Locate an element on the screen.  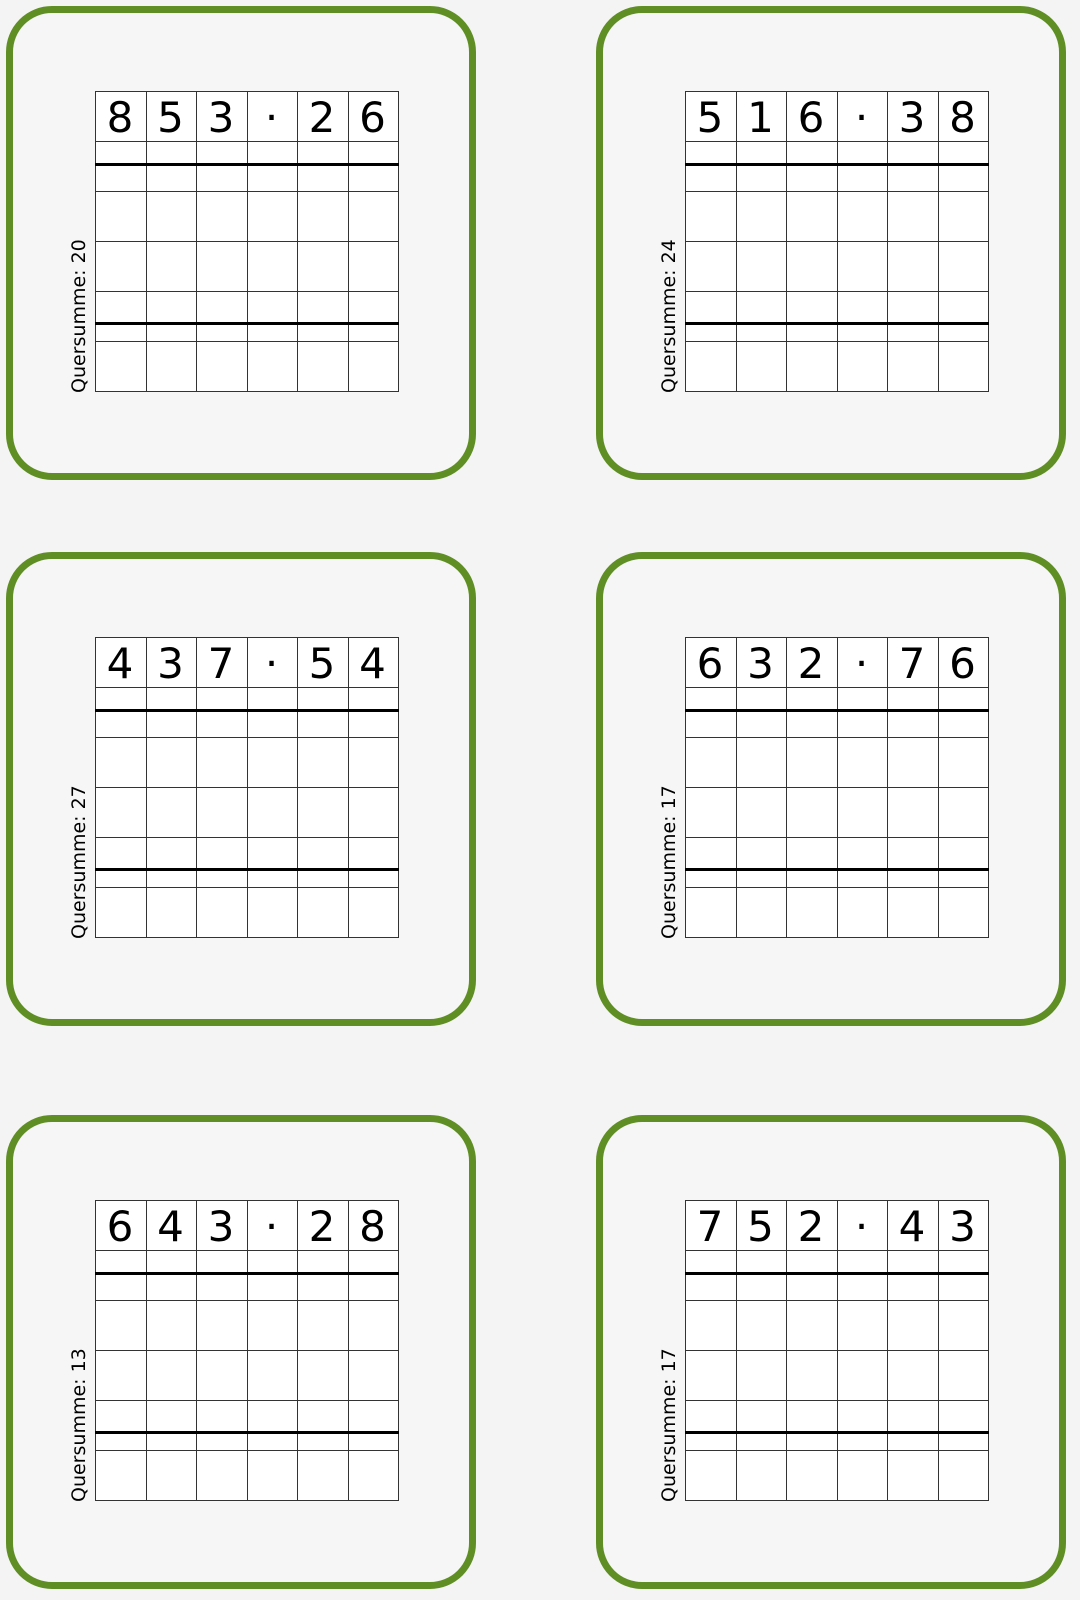
calculation-grid: 5 1 6 · 3 8 is located at coordinates (837, 241).